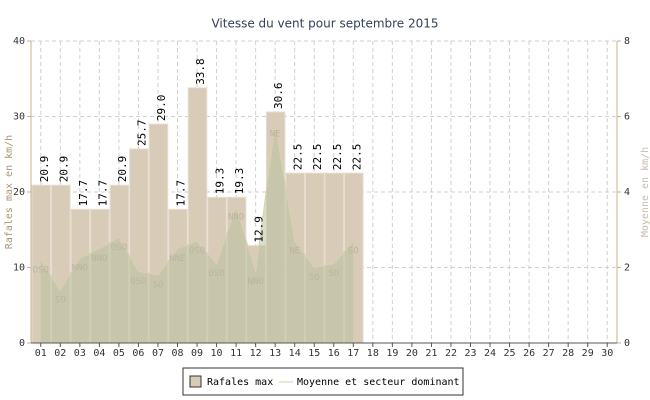 Image resolution: width=650 pixels, height=400 pixels. I want to click on y2-tick-label: 6, so click(627, 117).